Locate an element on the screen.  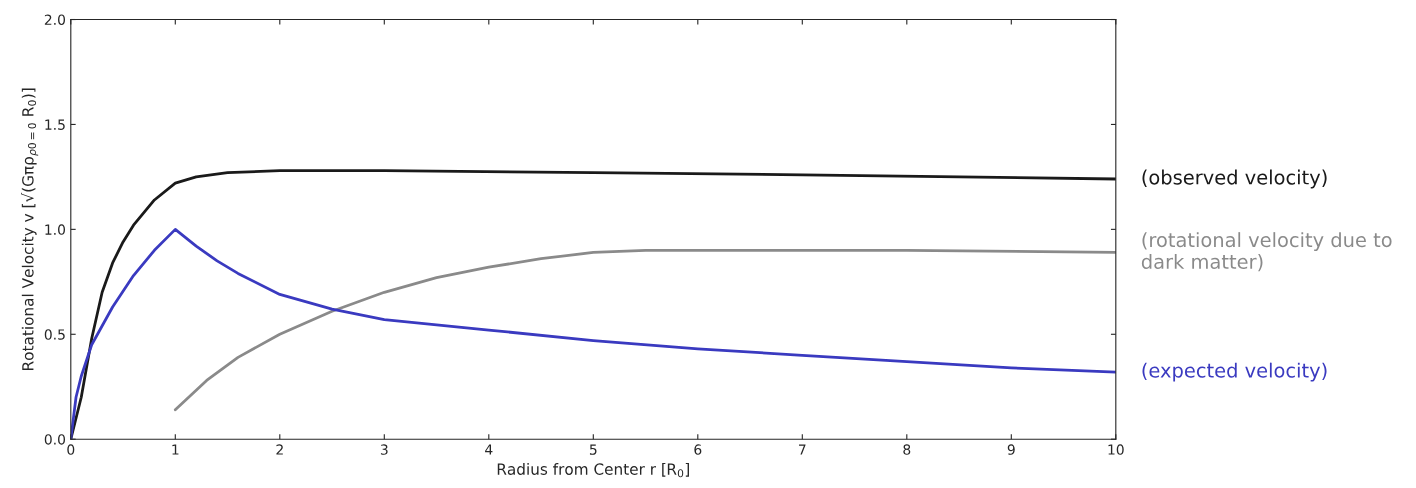
y-tick-label: 1.0 is located at coordinates (55, 229).